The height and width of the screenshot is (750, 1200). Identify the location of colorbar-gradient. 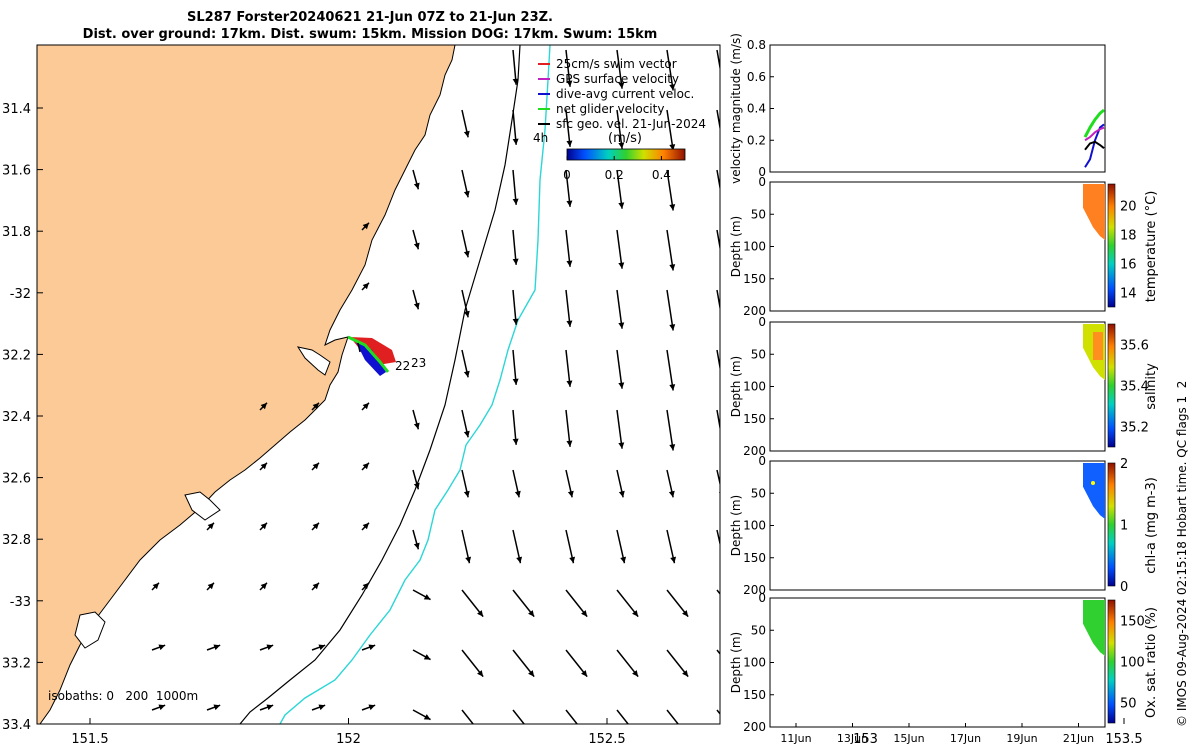
(626, 154).